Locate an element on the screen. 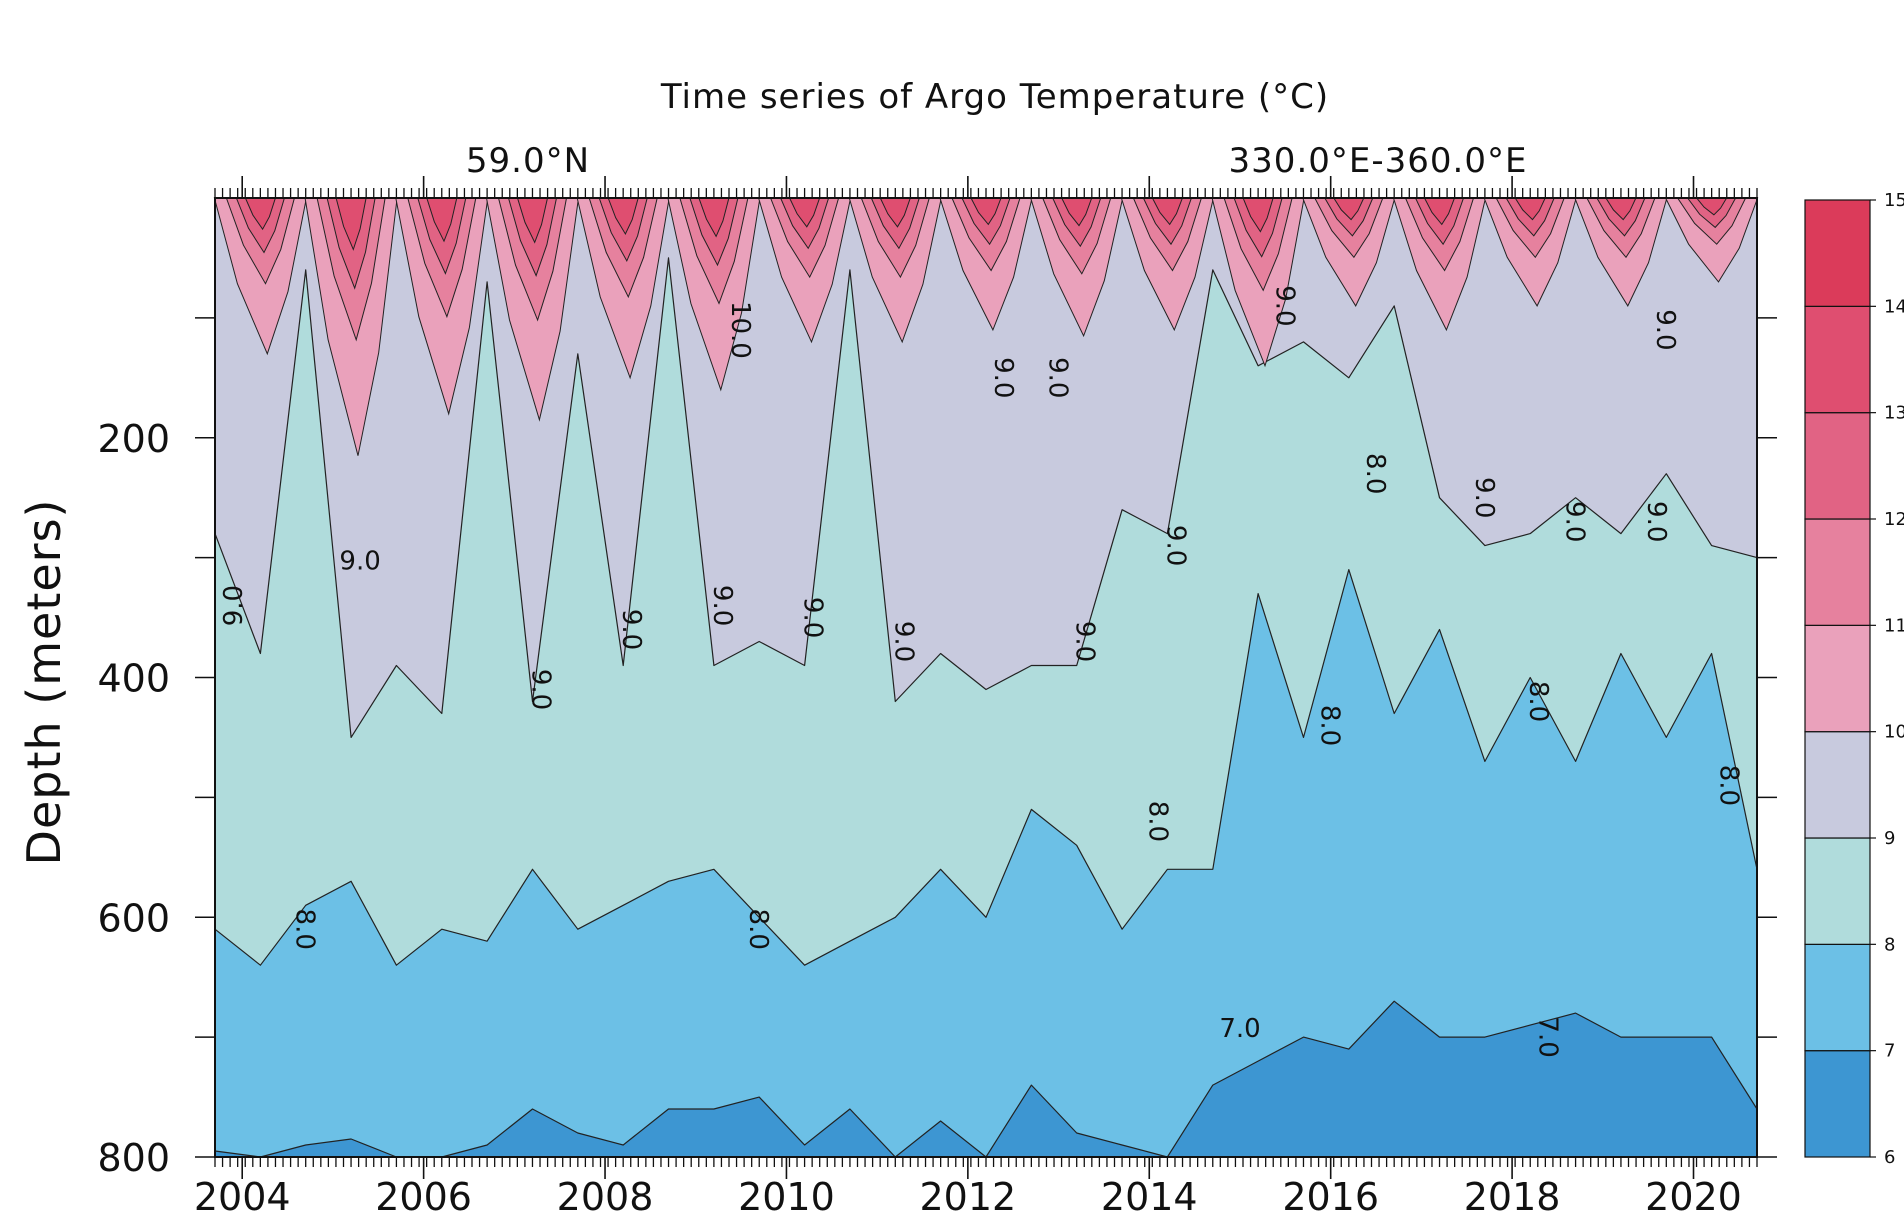  colorbar-label: 13 is located at coordinates (1894, 413).